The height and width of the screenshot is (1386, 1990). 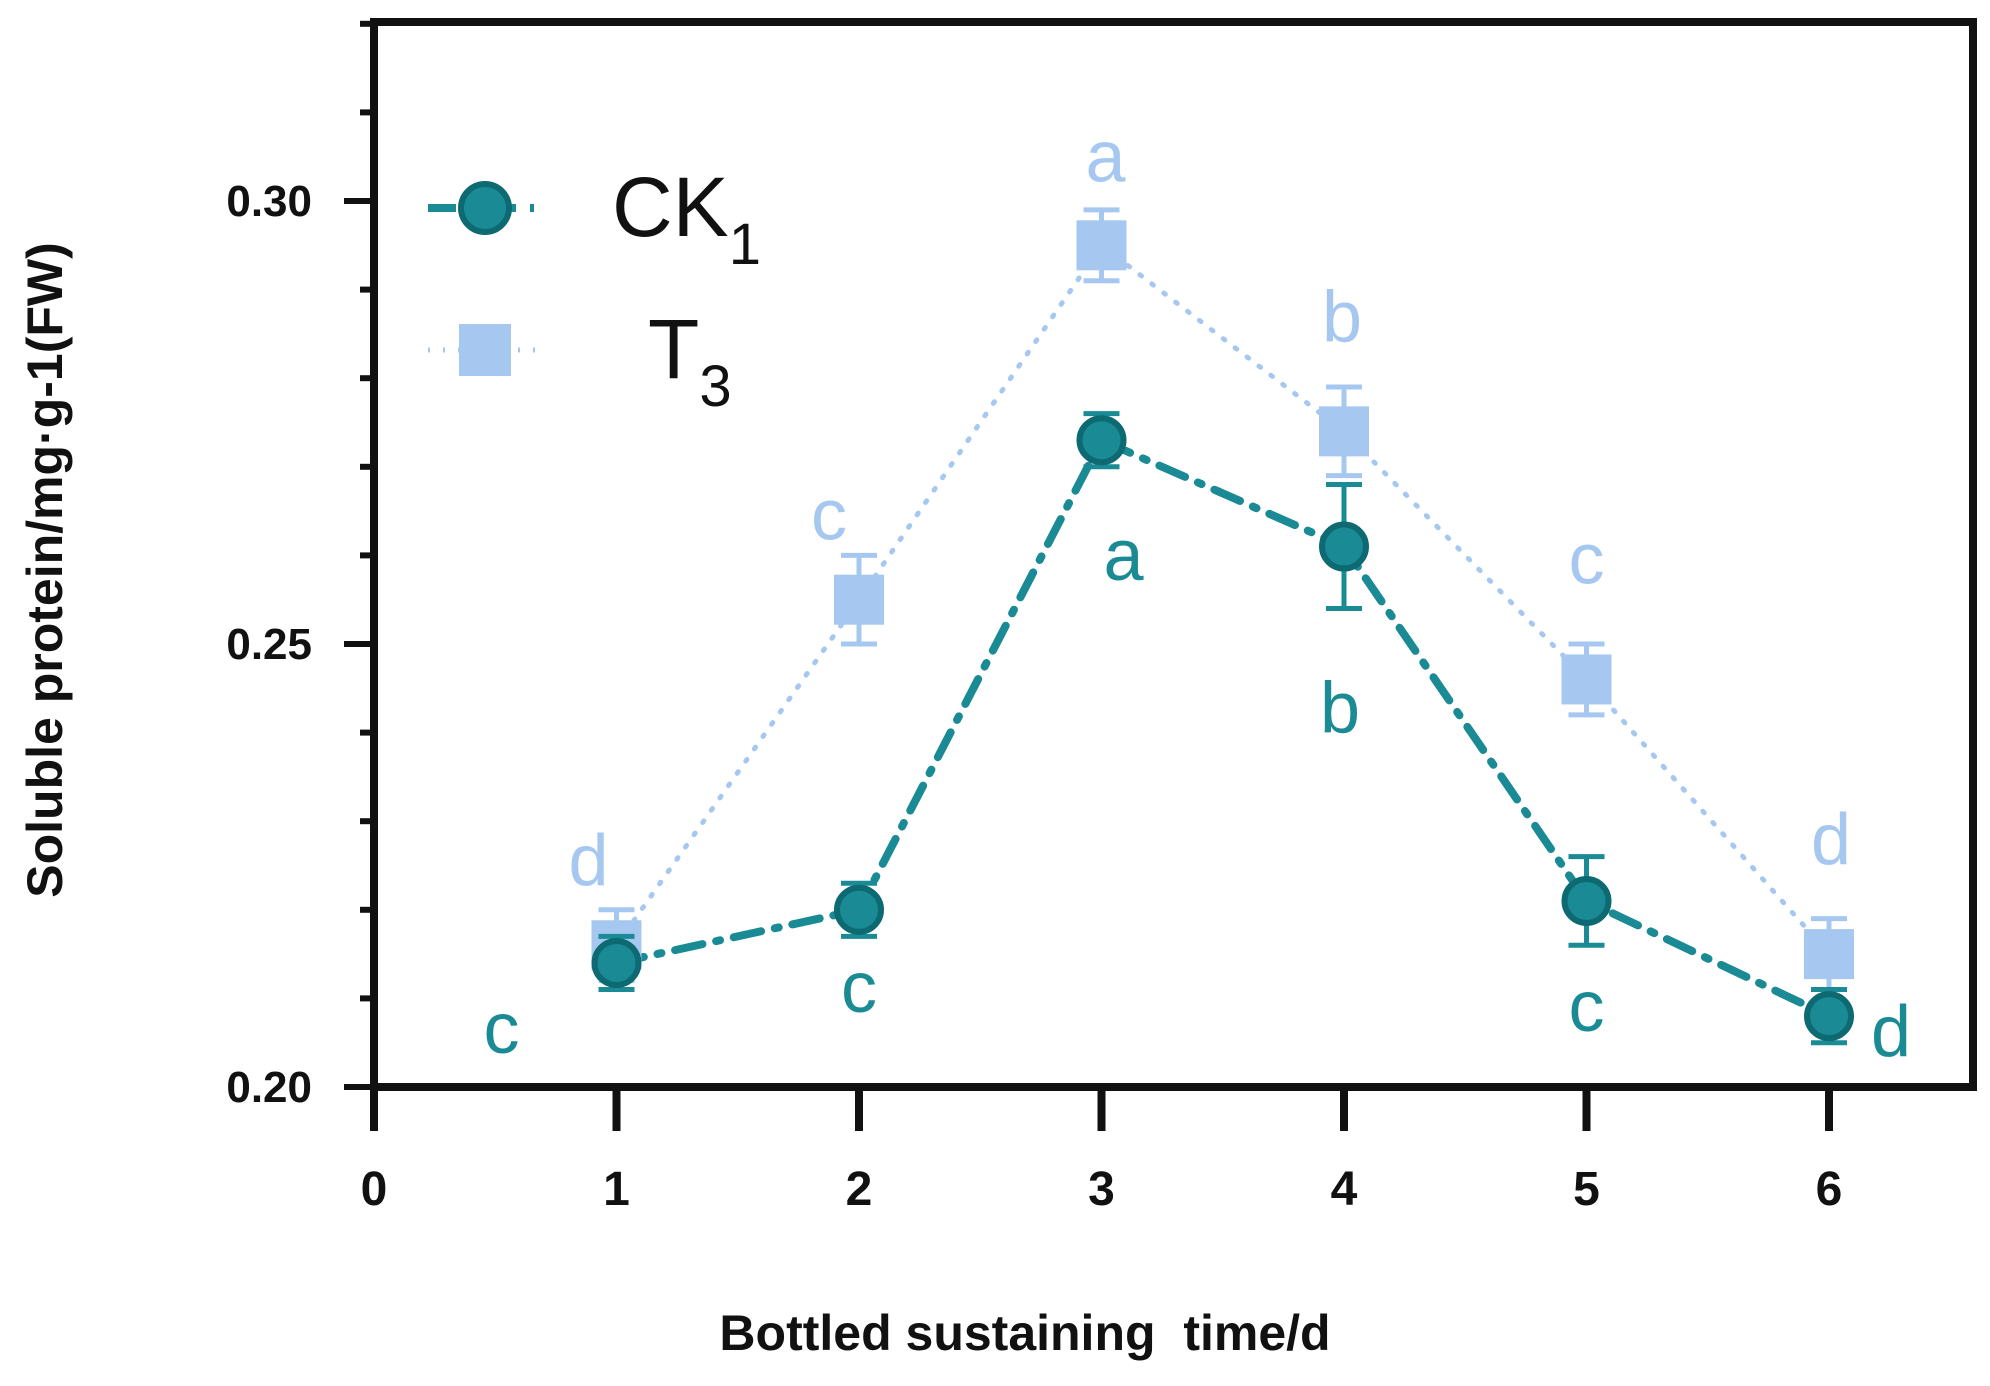 I want to click on legend-label: T3, so click(x=690, y=360).